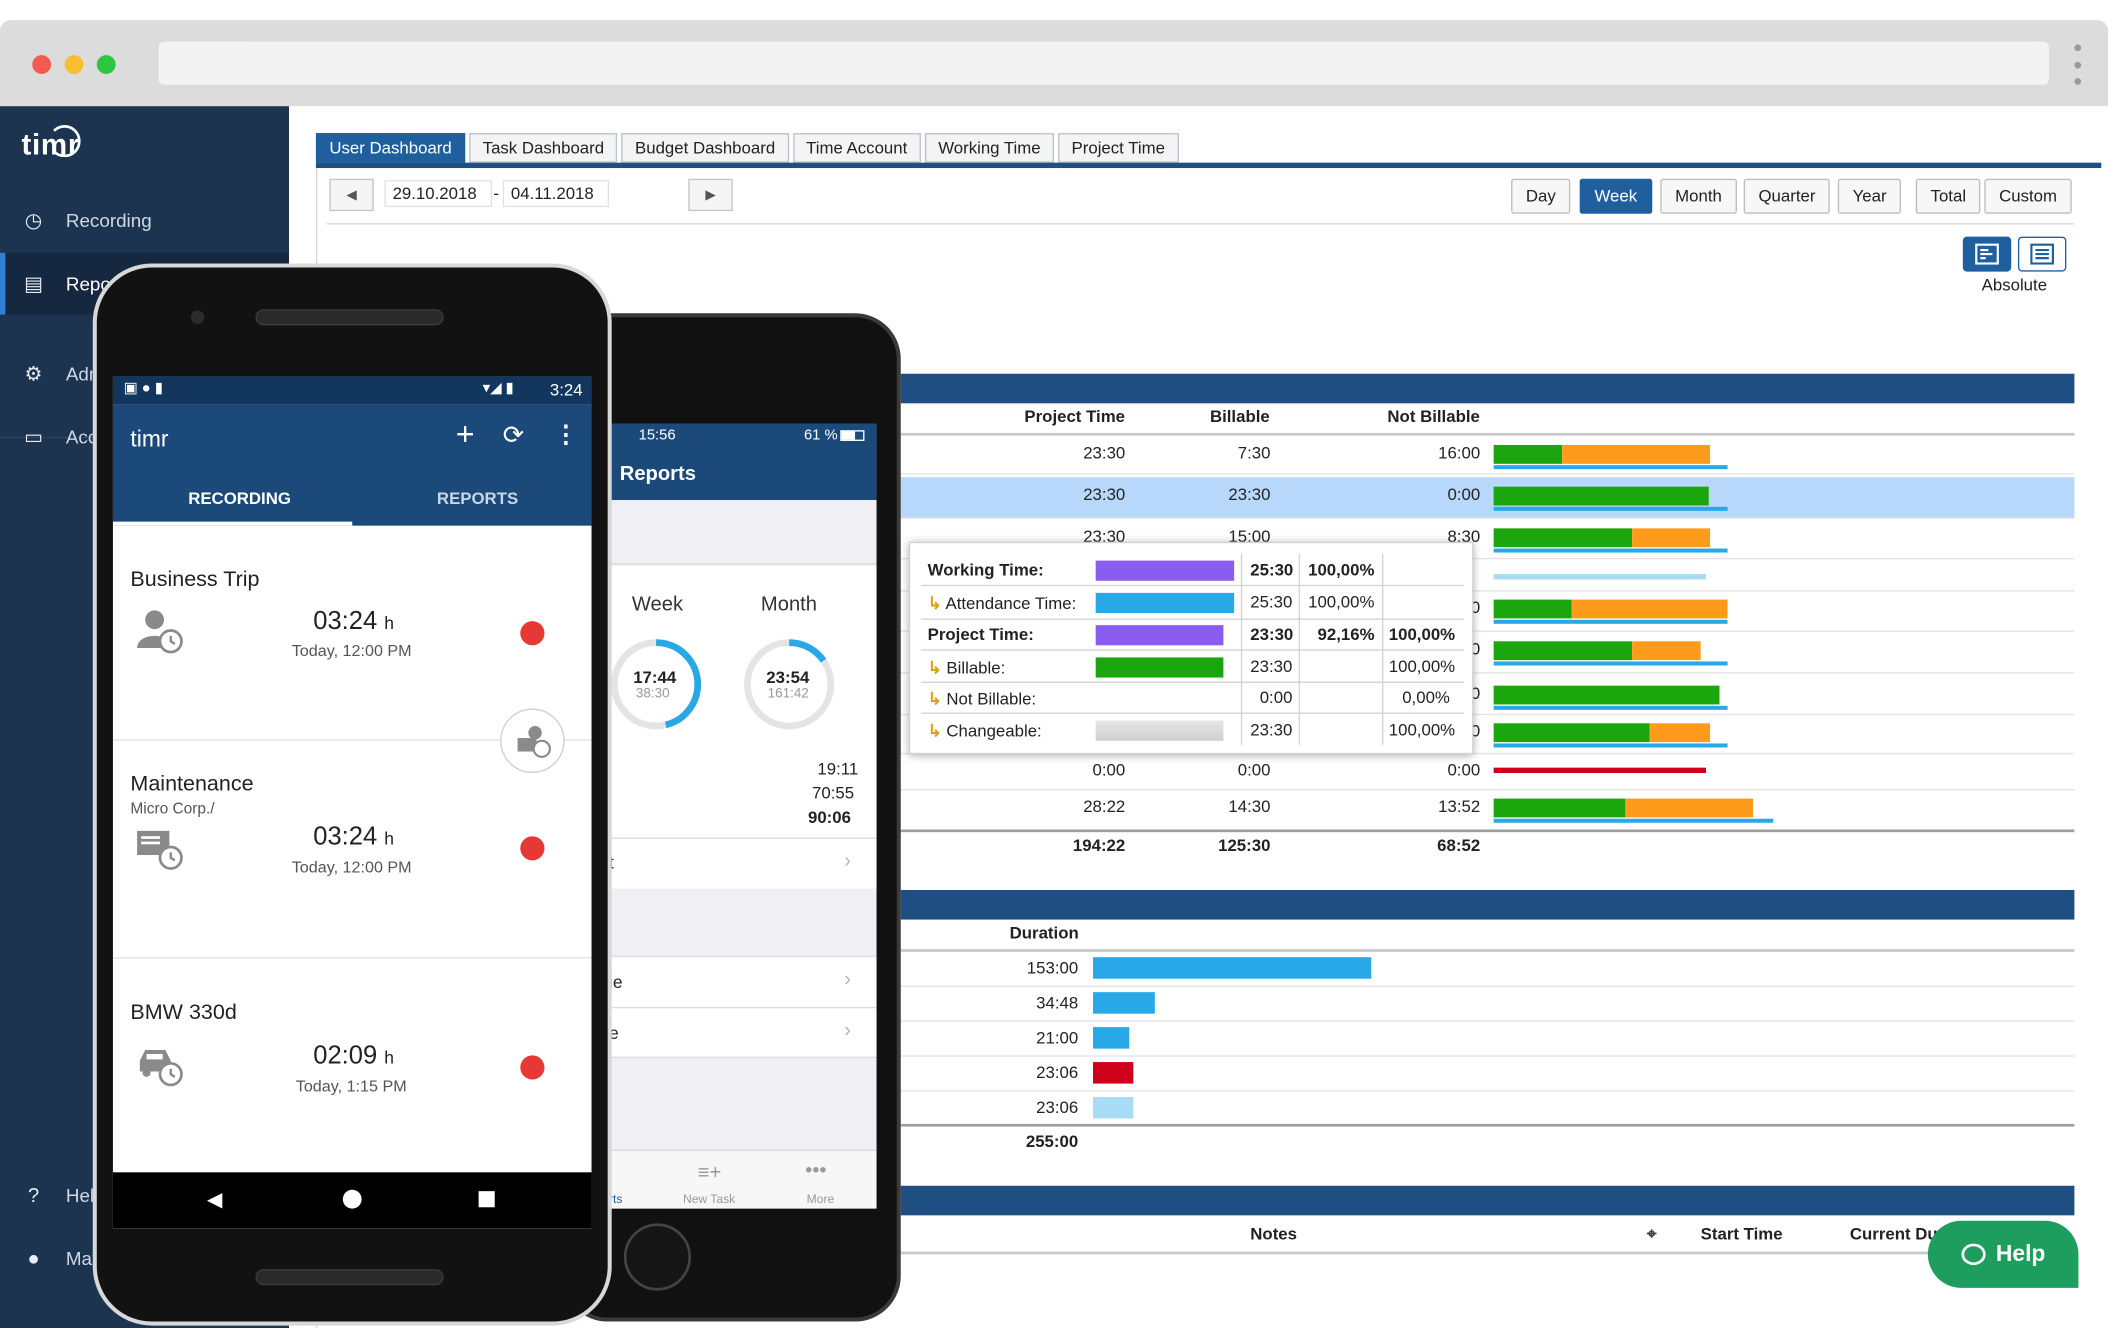 The image size is (2108, 1328). I want to click on new-task-icon: ≡+, so click(709, 1173).